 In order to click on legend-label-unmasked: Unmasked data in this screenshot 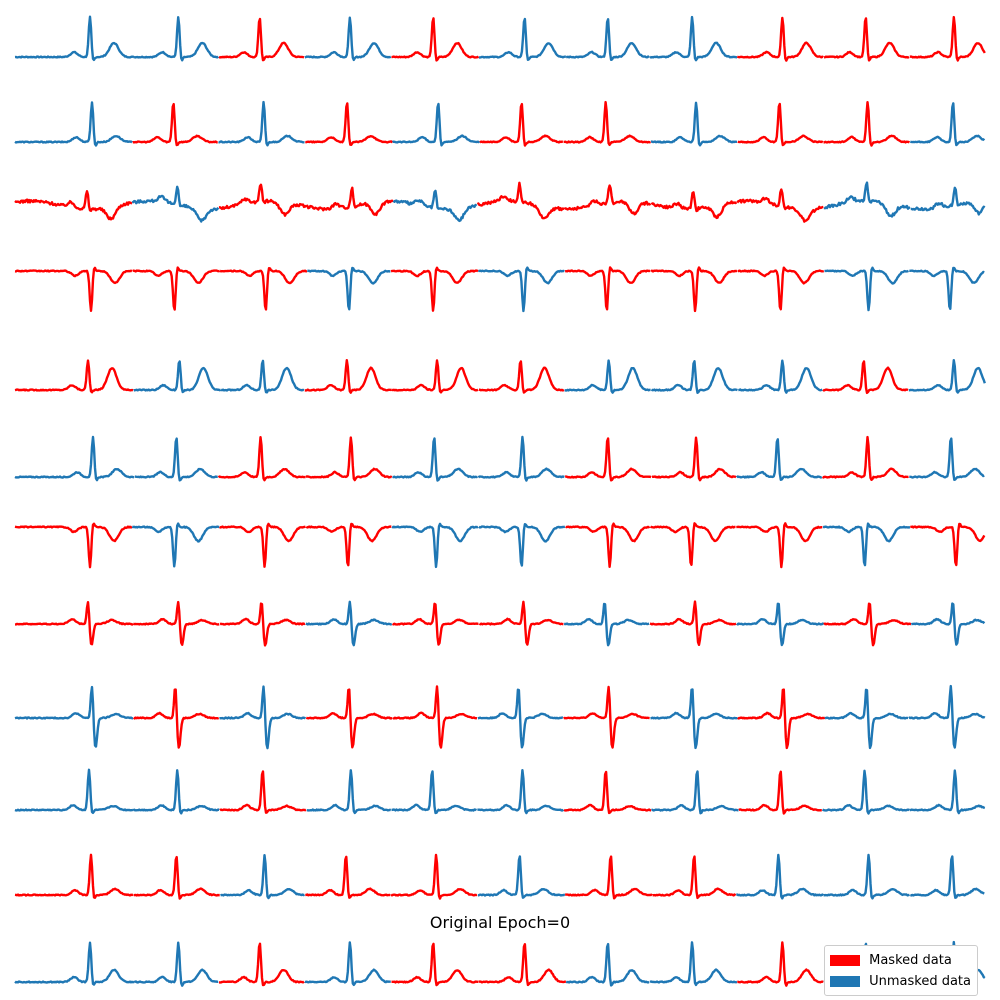, I will do `click(920, 981)`.